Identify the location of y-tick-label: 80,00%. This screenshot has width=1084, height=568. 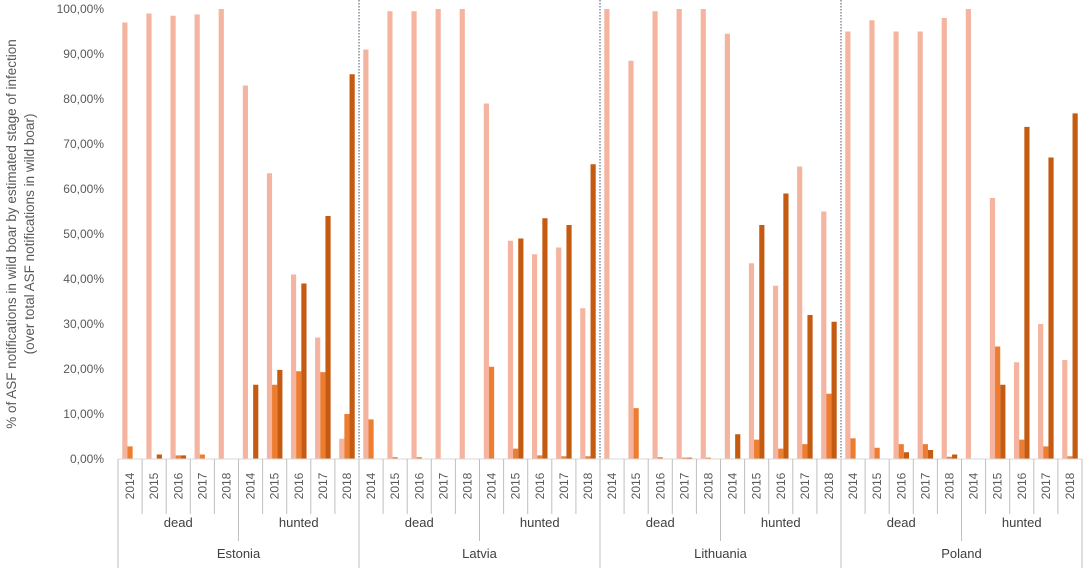
(83, 99).